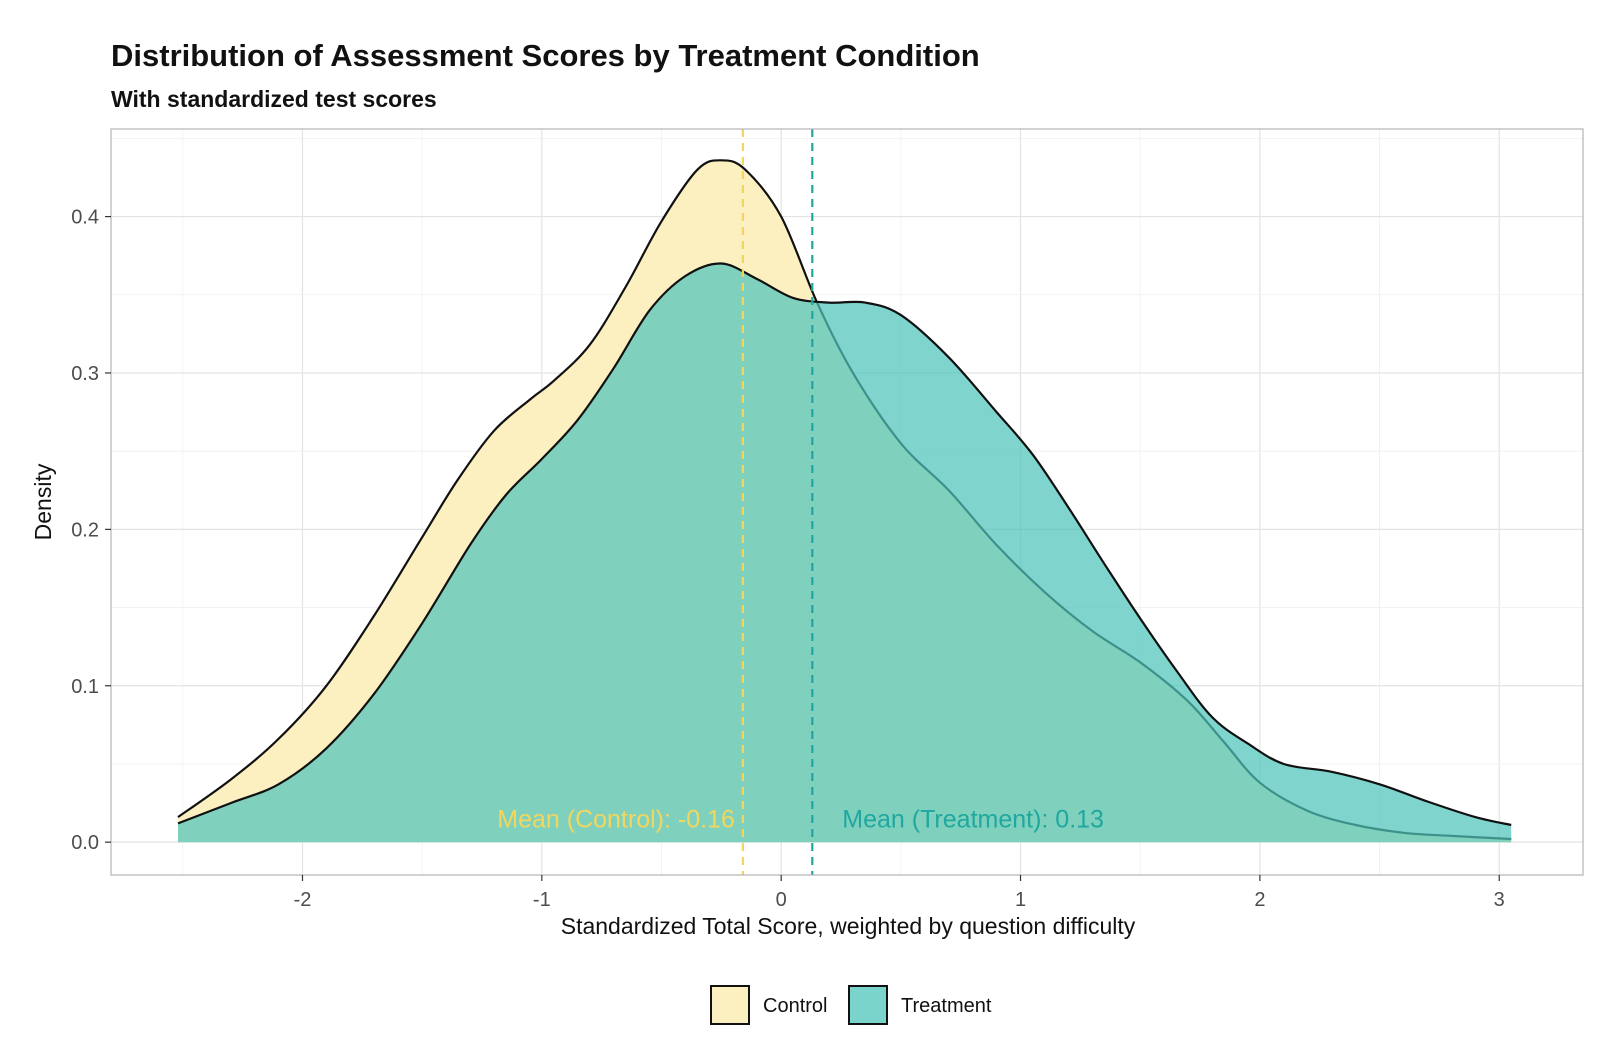 The width and height of the screenshot is (1600, 1046). I want to click on mean-label-treatment: Mean (Treatment): 0.13, so click(973, 820).